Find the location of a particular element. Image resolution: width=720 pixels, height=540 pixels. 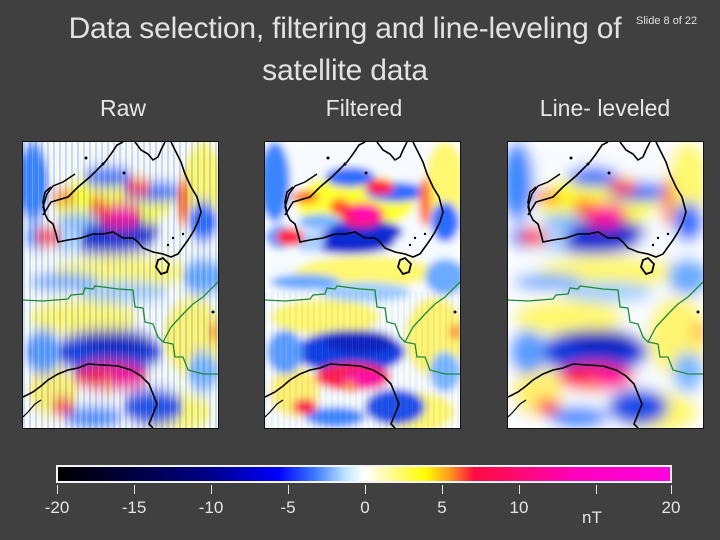

colorbar-tick-label: -10 is located at coordinates (211, 507).